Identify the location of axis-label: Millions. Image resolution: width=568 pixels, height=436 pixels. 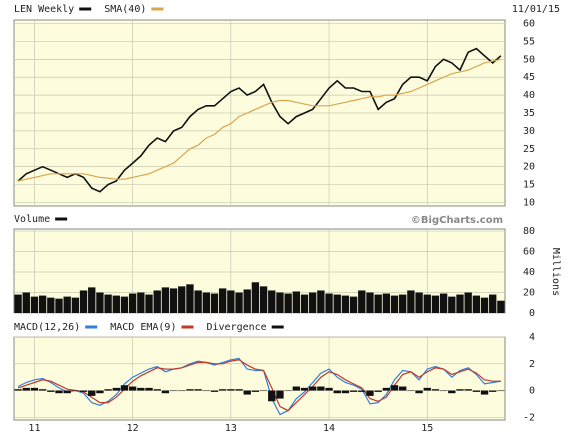
(555, 272).